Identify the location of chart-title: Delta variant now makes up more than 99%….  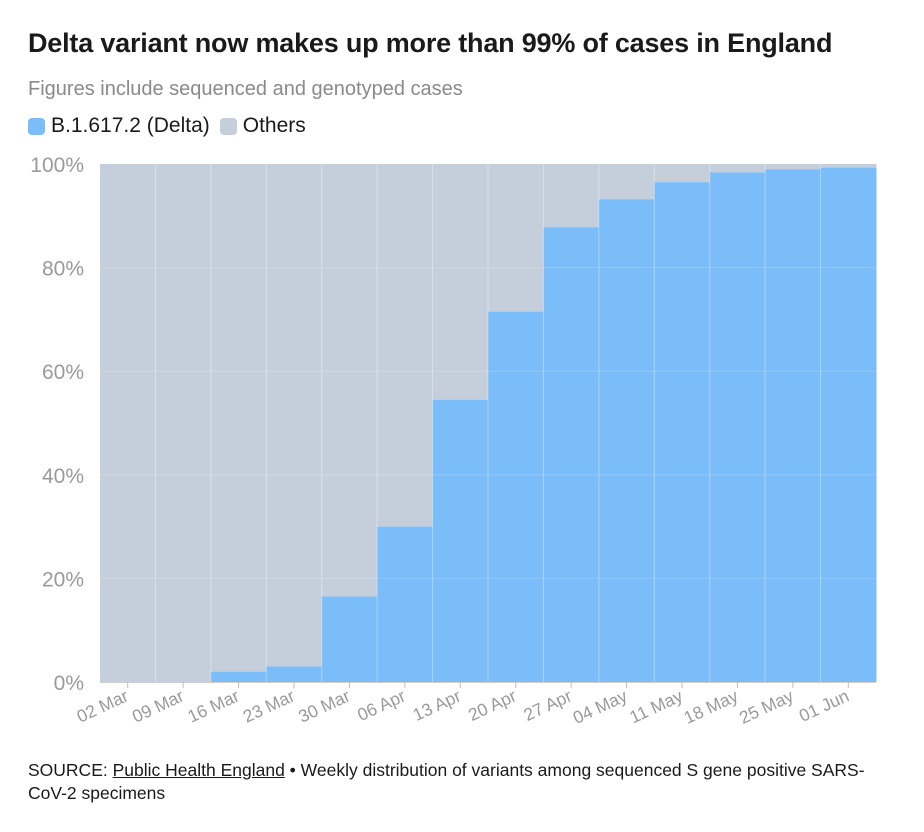
(430, 43).